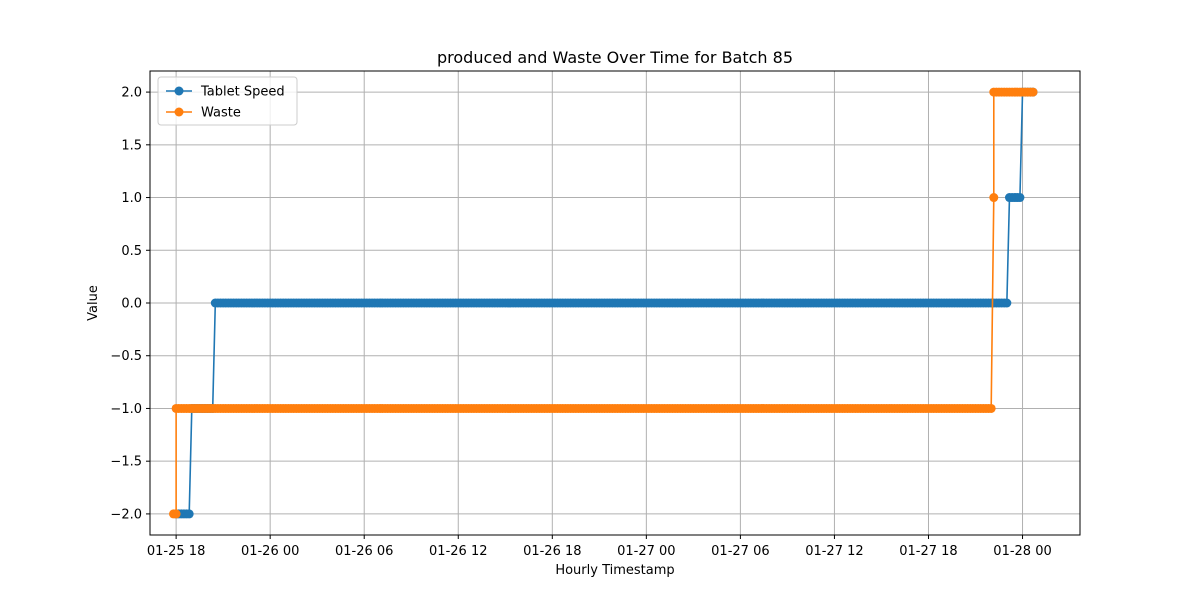 This screenshot has height=604, width=1200. I want to click on x-tick-label: 01-27 18, so click(928, 551).